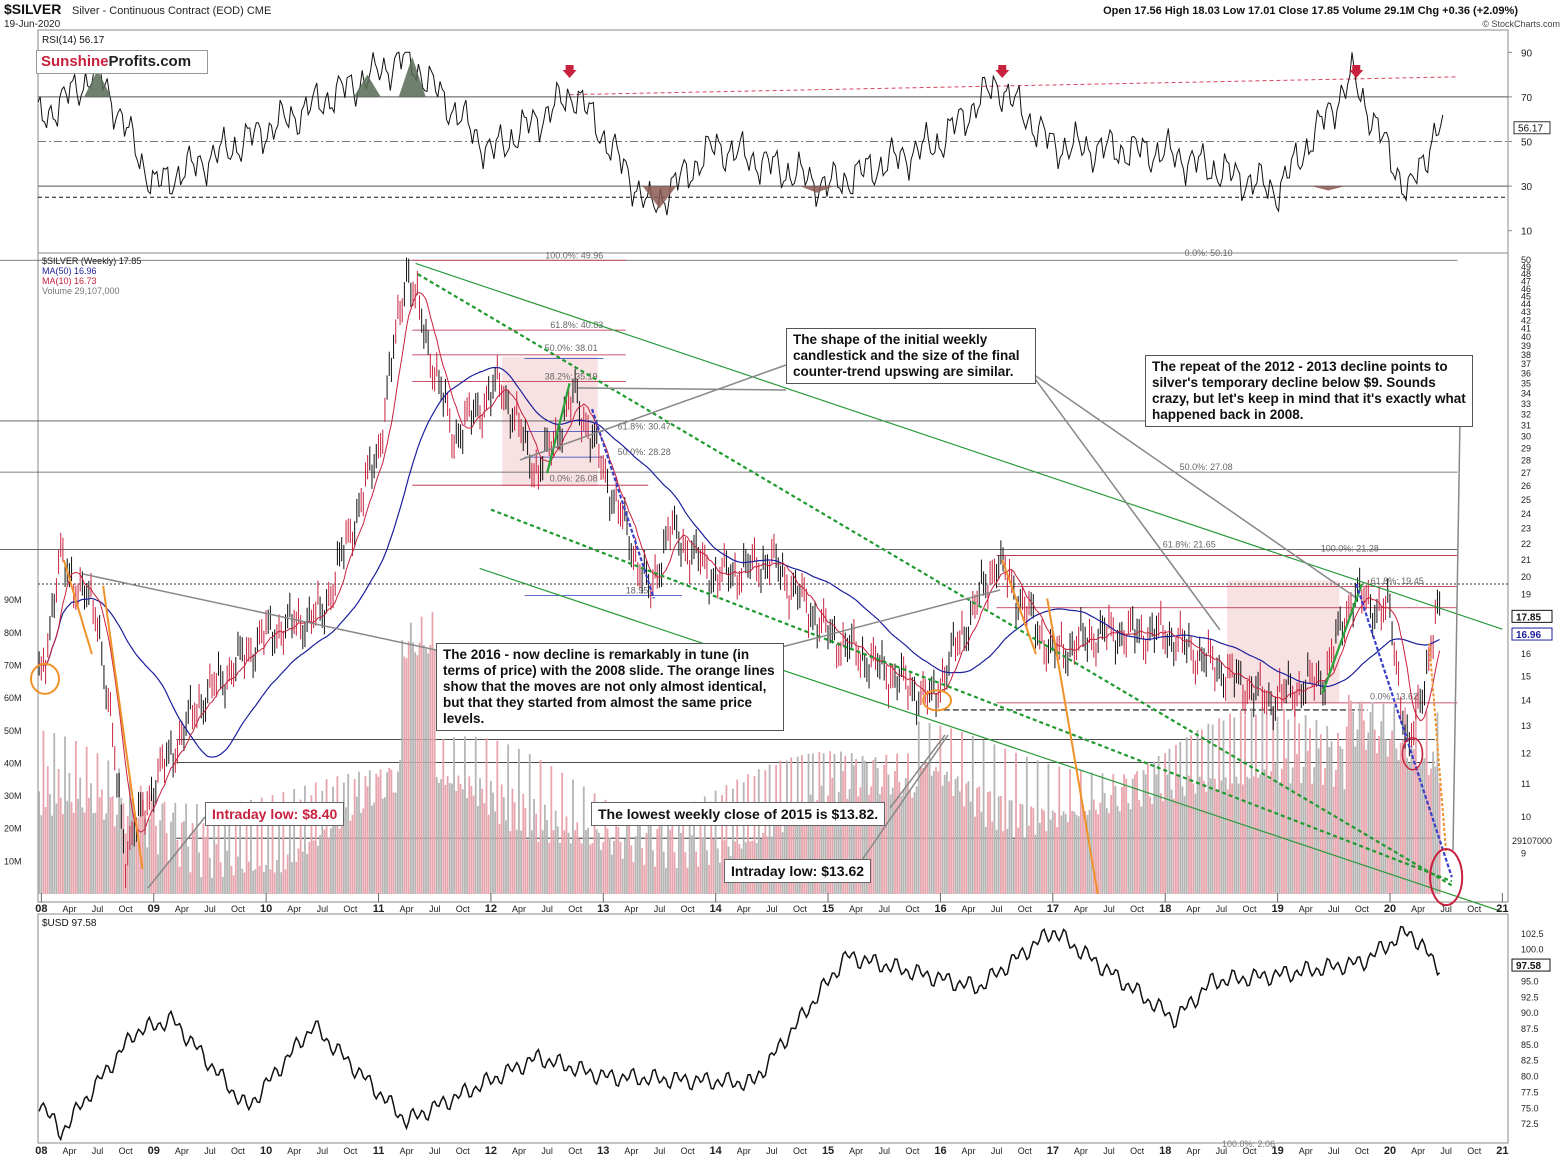 The image size is (1565, 1157). Describe the element at coordinates (940, 1151) in the screenshot. I see `usd-x-tick: 16` at that location.